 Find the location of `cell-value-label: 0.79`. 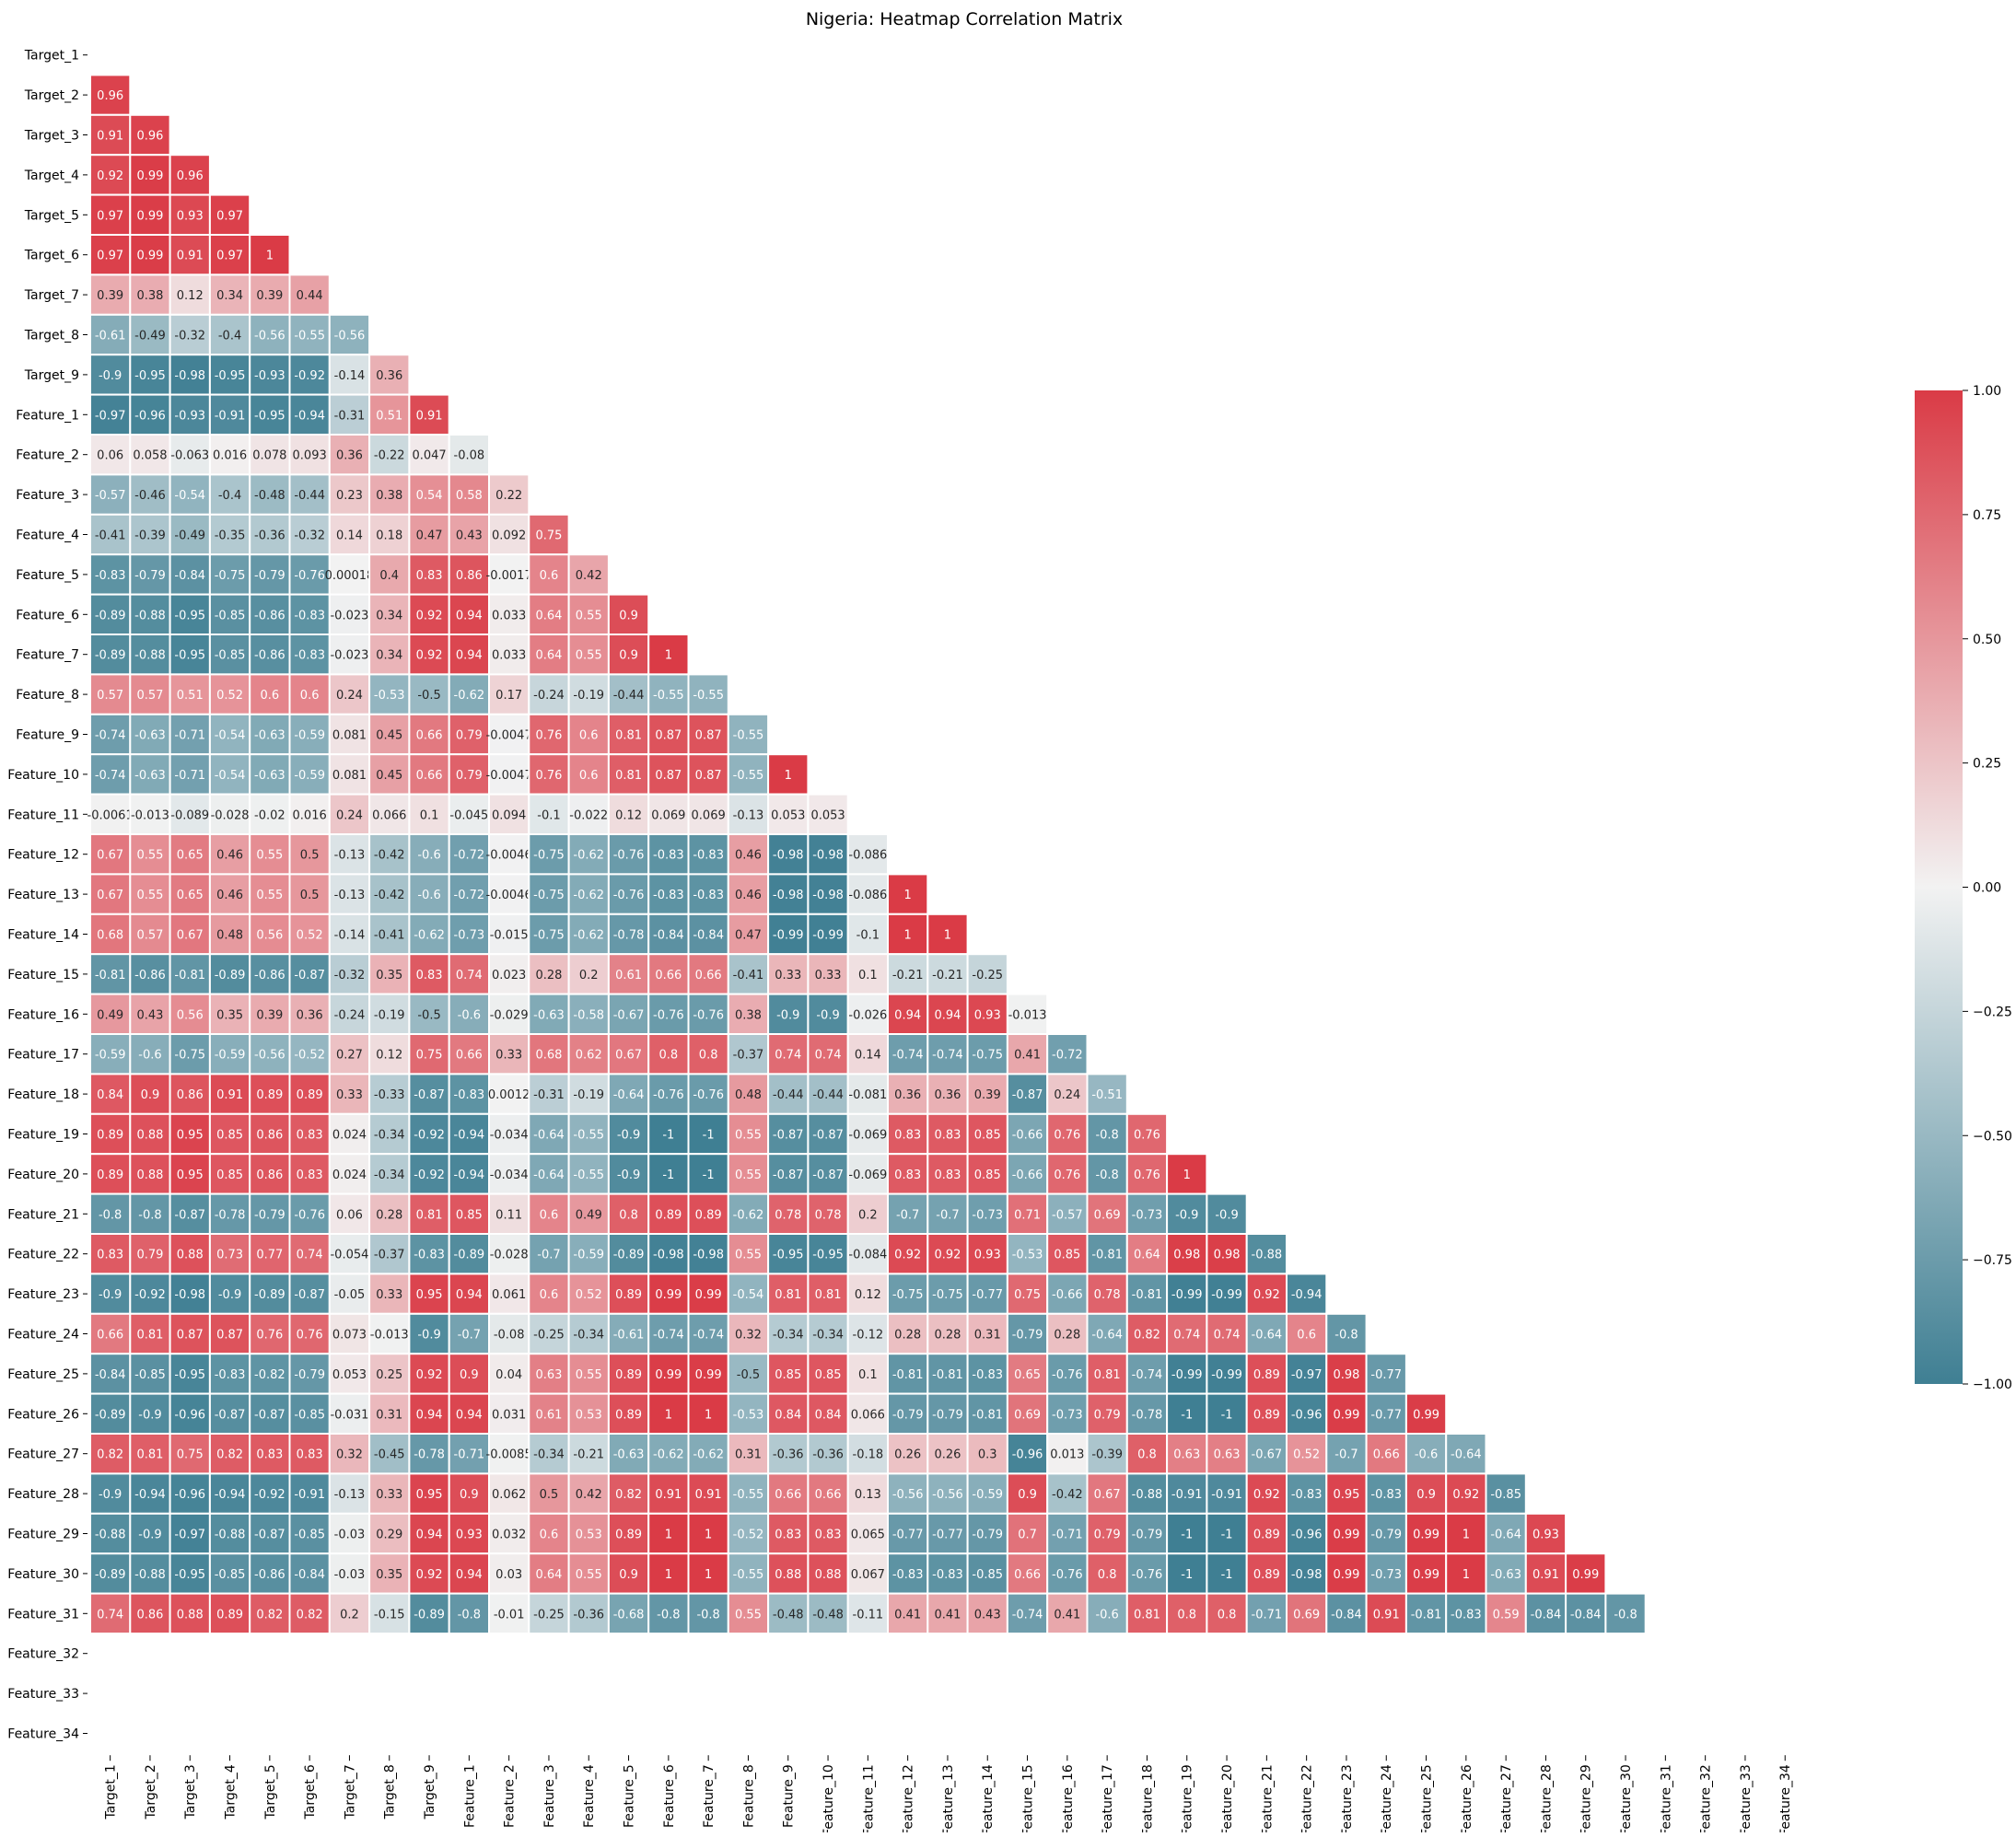

cell-value-label: 0.79 is located at coordinates (1108, 1535).